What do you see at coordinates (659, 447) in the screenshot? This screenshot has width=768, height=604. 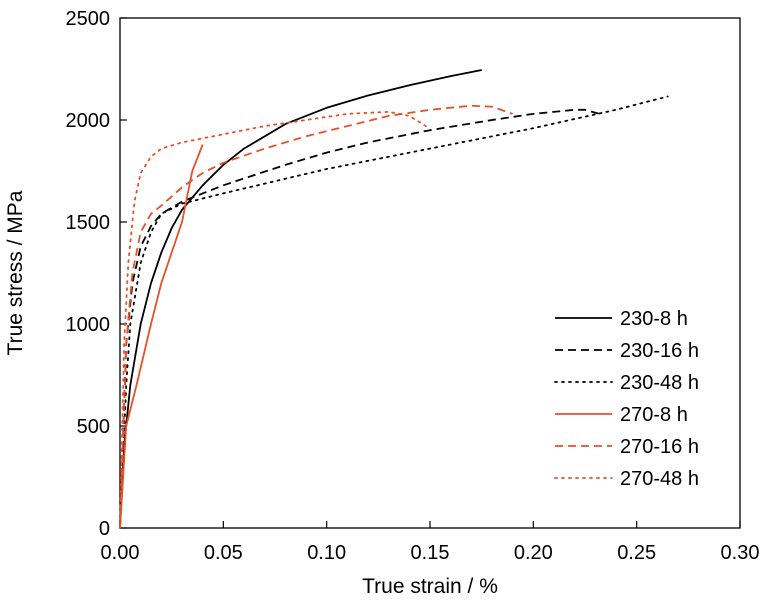 I see `legend-label: 270-16 h` at bounding box center [659, 447].